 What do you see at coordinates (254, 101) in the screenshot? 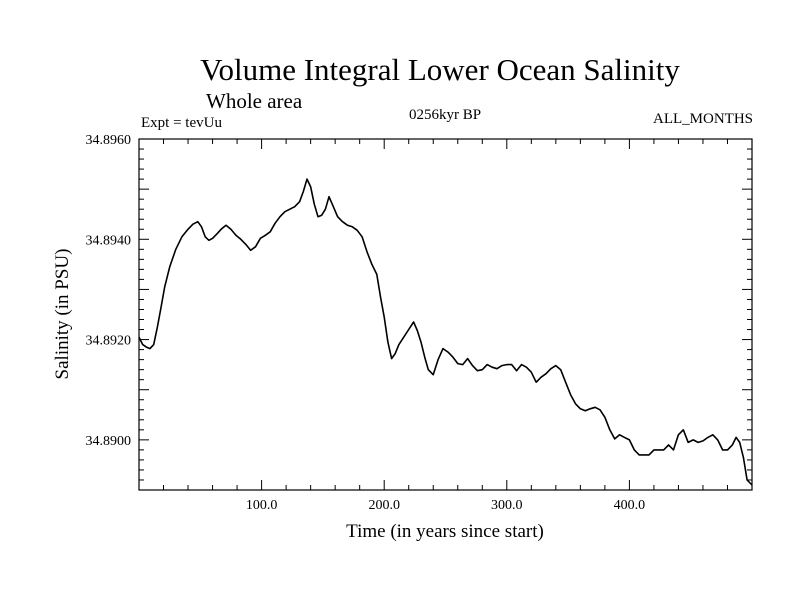
I see `chart-subtitle: Whole area` at bounding box center [254, 101].